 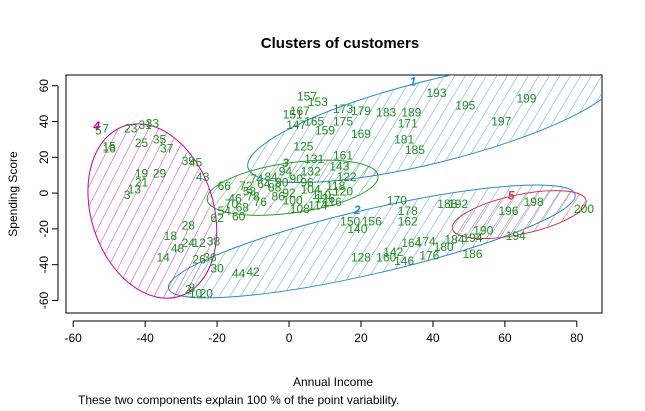 What do you see at coordinates (232, 204) in the screenshot?
I see `point-label: 70` at bounding box center [232, 204].